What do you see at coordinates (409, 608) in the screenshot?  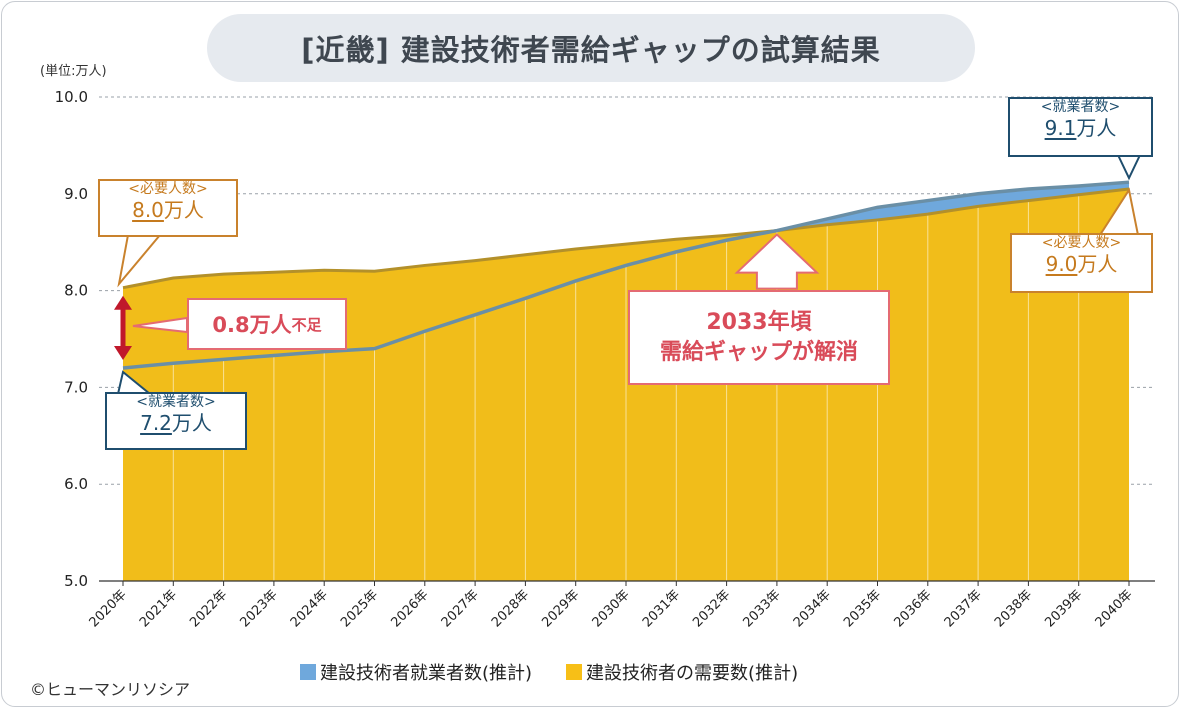 I see `x-tick-label: 2026年` at bounding box center [409, 608].